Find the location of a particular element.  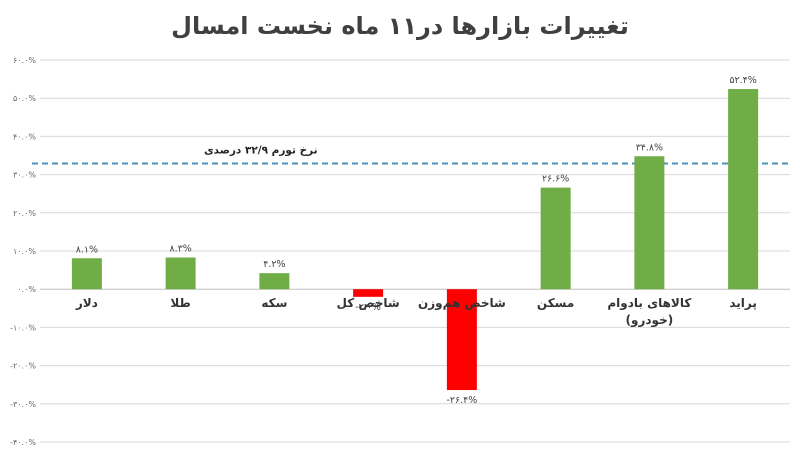

category-label: مسکن is located at coordinates (555, 303).